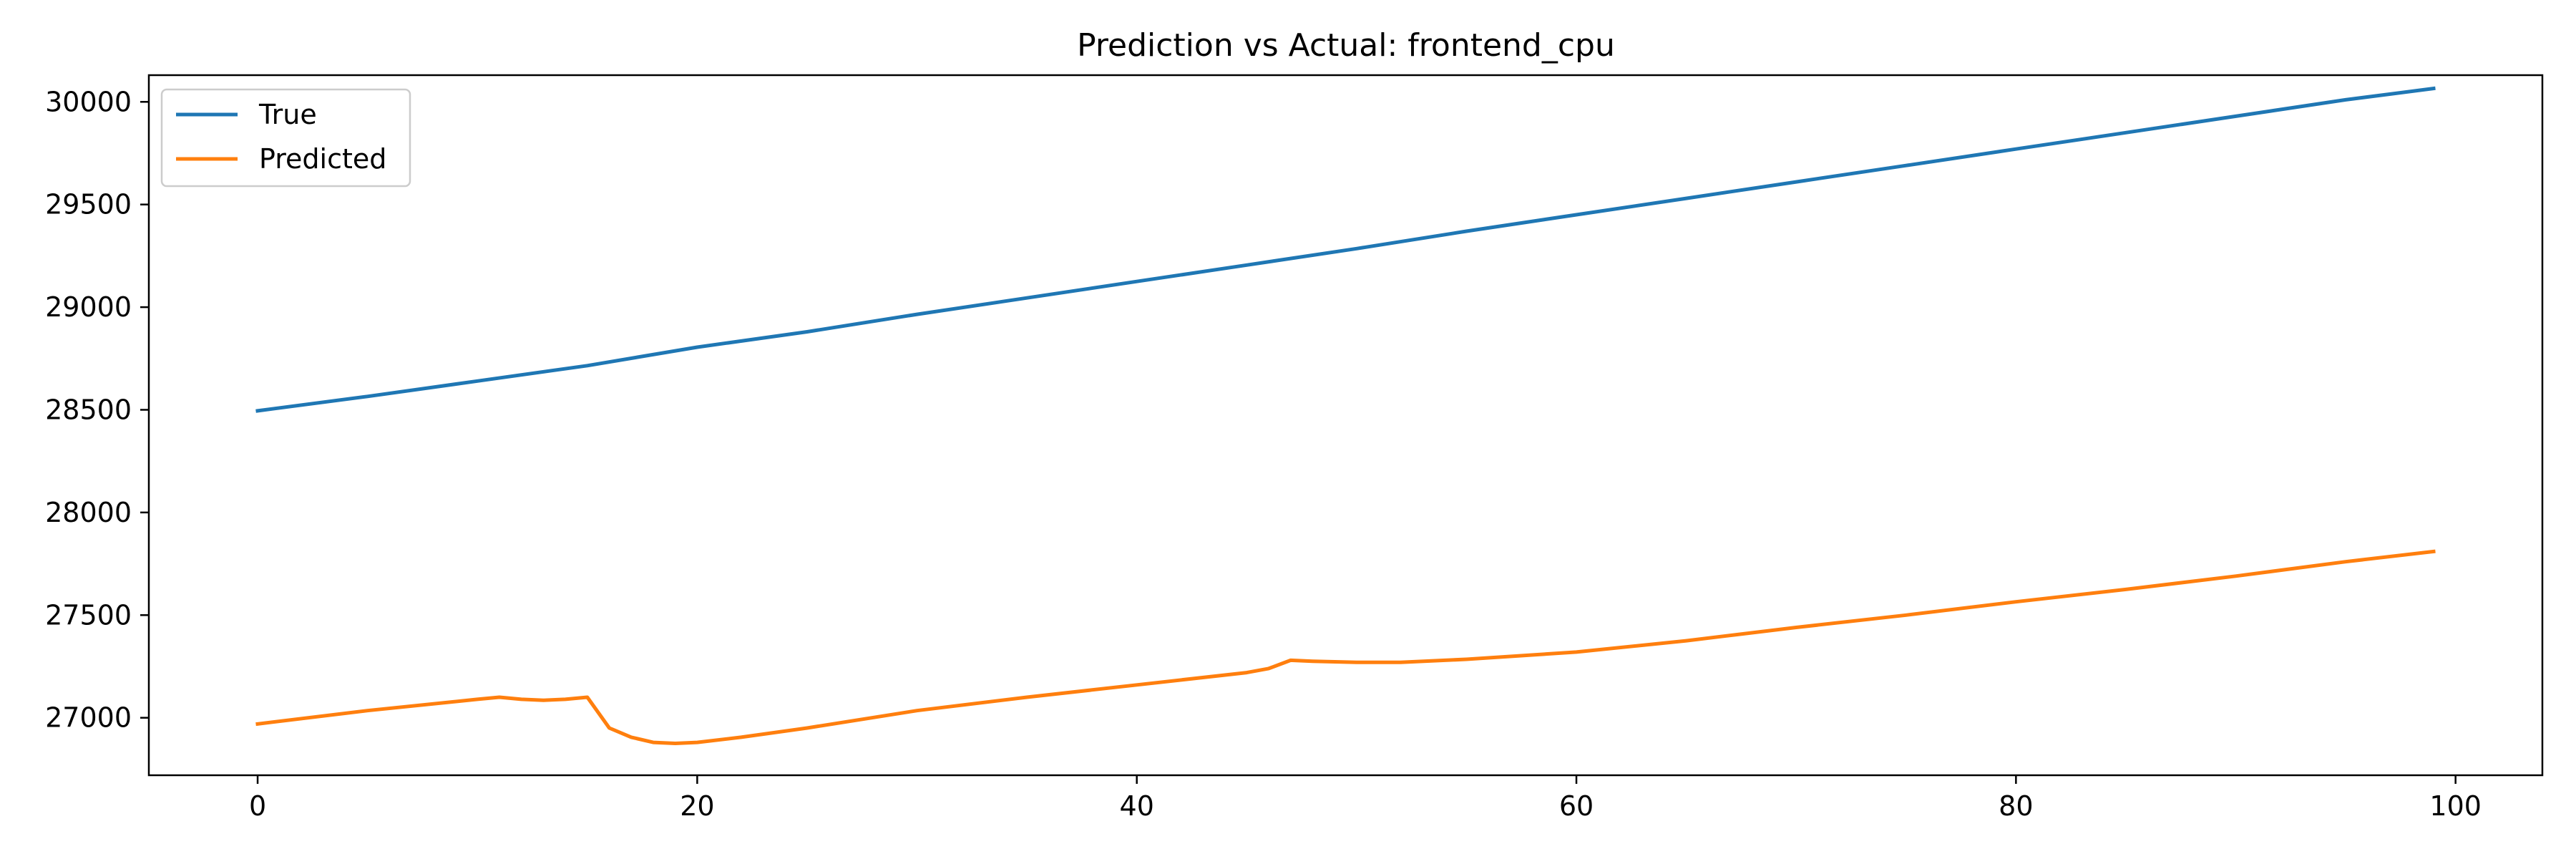  I want to click on legend: True Predicted, so click(285, 138).